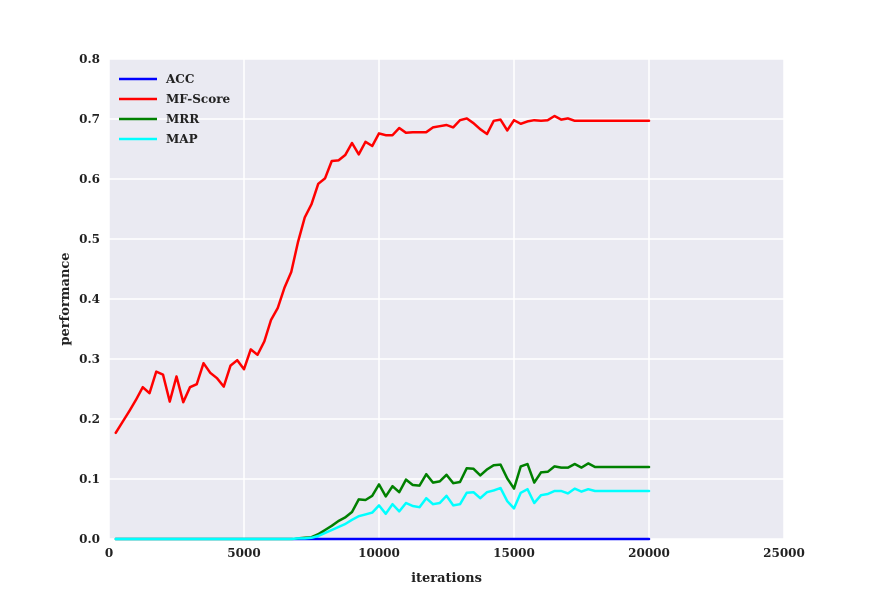 The width and height of the screenshot is (872, 599). I want to click on x-tick-label: 0, so click(109, 553).